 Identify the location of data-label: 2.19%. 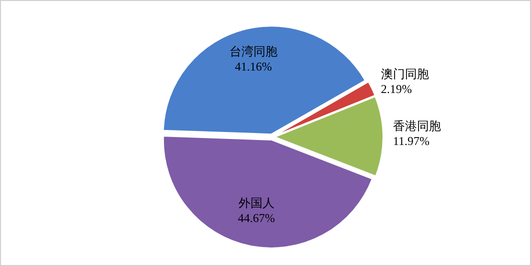
(396, 89).